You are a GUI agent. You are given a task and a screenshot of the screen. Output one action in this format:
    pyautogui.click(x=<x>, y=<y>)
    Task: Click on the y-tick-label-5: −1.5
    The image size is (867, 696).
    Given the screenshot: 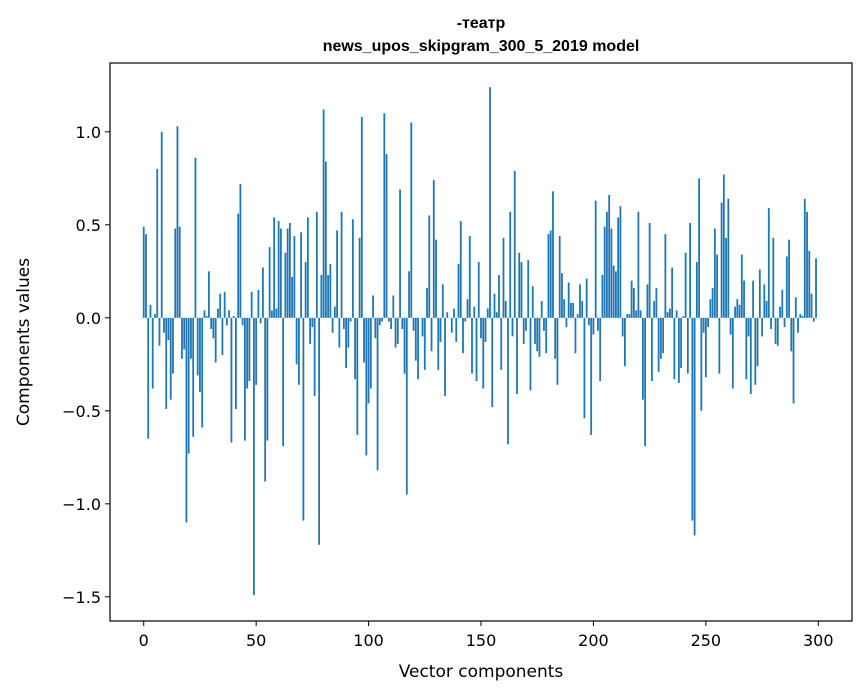 What is the action you would take?
    pyautogui.click(x=81, y=597)
    